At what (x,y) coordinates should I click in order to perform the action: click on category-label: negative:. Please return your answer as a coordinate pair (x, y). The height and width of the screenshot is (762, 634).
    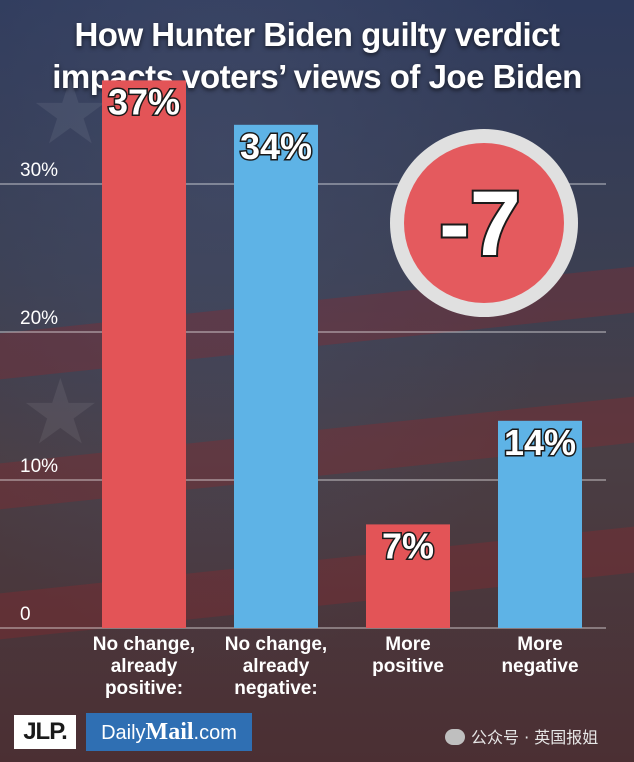
    Looking at the image, I should click on (275, 688).